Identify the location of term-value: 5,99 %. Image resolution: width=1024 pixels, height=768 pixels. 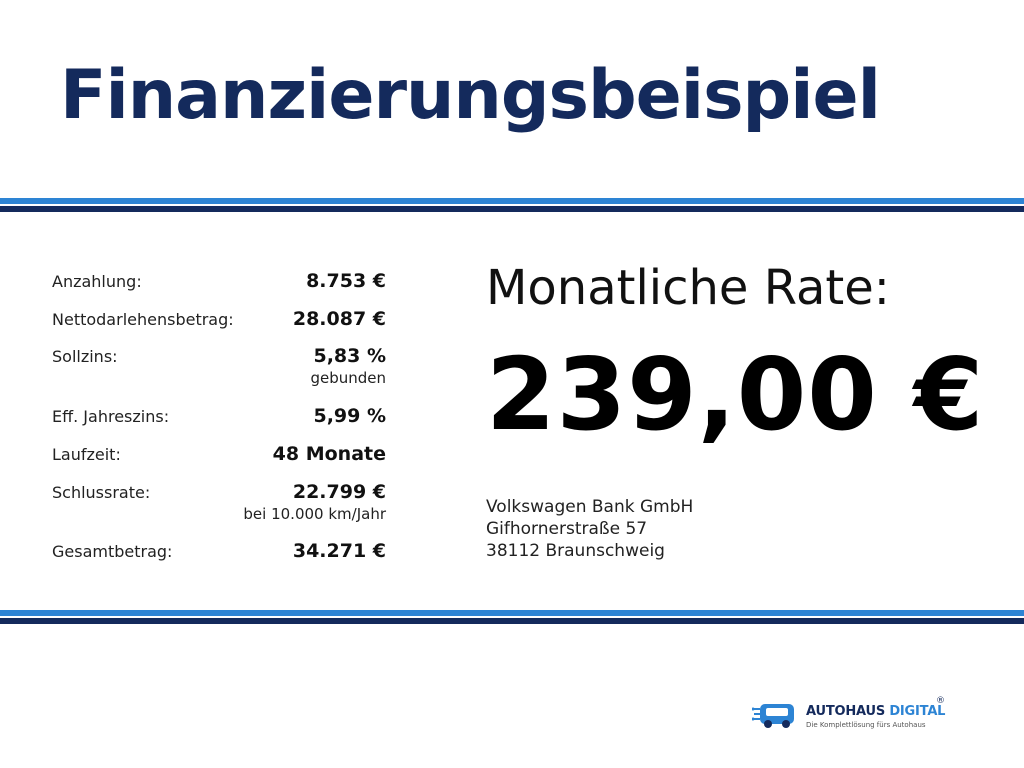
(349, 416).